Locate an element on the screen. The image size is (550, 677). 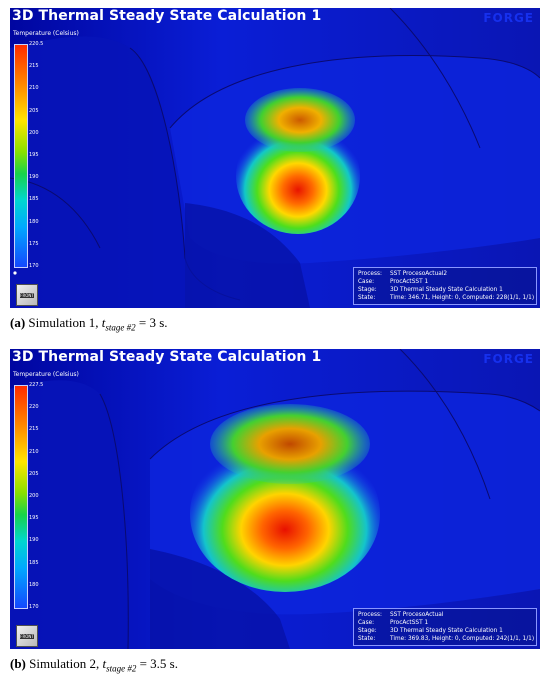
color-scale-tick: 220 is located at coordinates (34, 407).